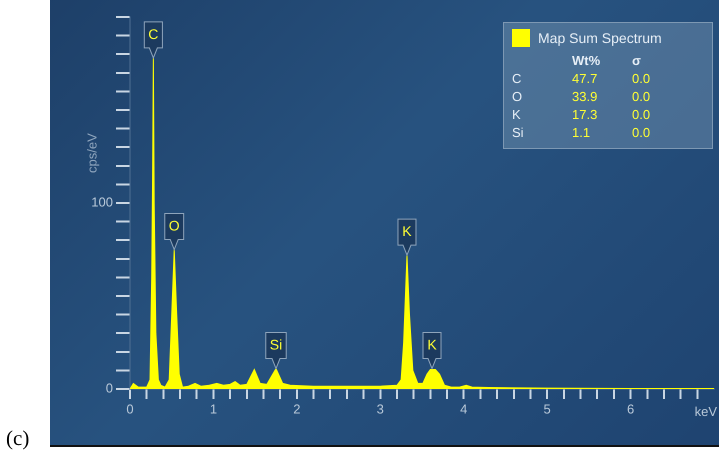 This screenshot has width=719, height=466. What do you see at coordinates (92, 152) in the screenshot?
I see `y-axis-title: cps/eV` at bounding box center [92, 152].